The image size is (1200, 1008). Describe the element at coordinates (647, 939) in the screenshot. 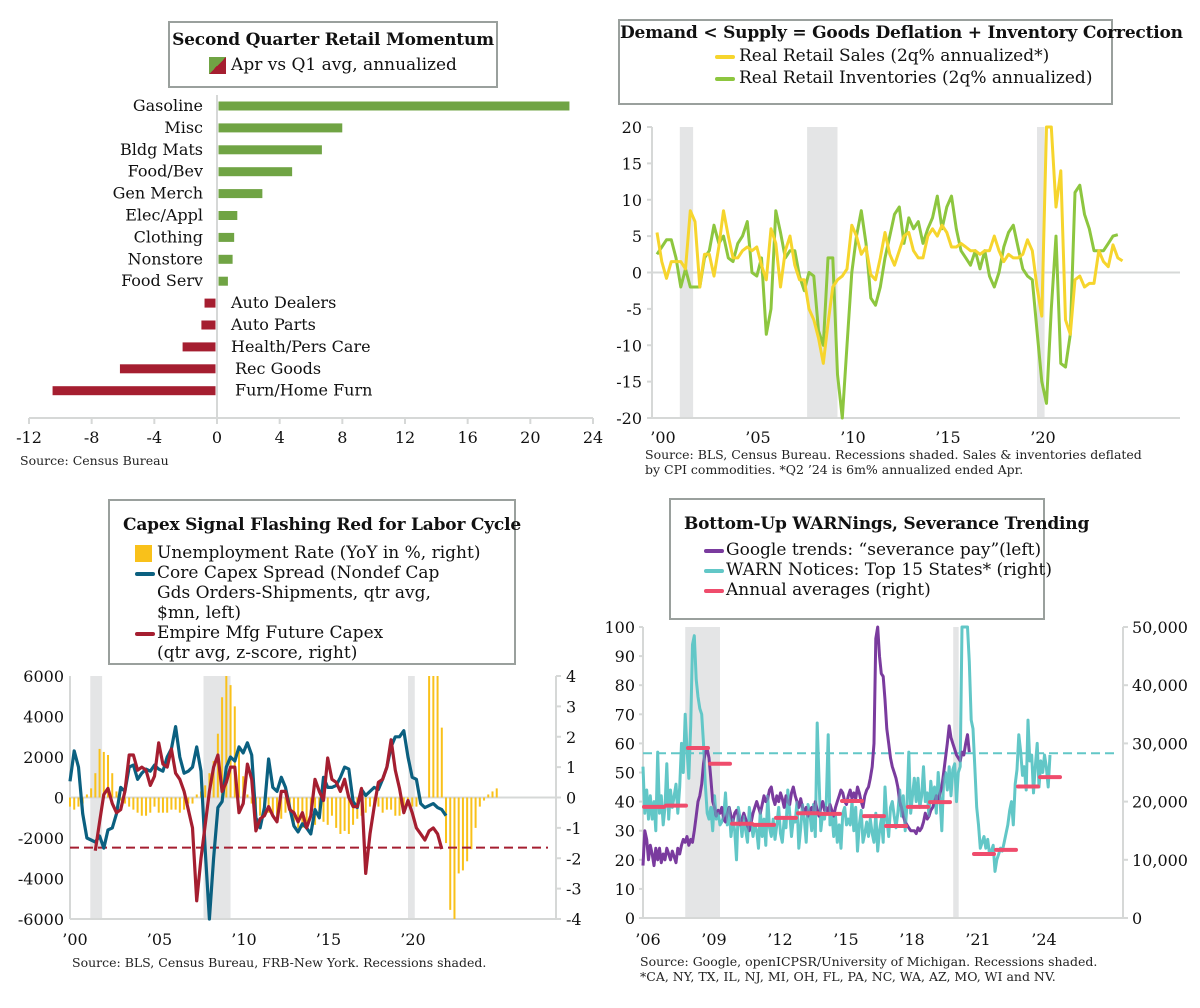

I see `x-tick-label: ’06` at that location.